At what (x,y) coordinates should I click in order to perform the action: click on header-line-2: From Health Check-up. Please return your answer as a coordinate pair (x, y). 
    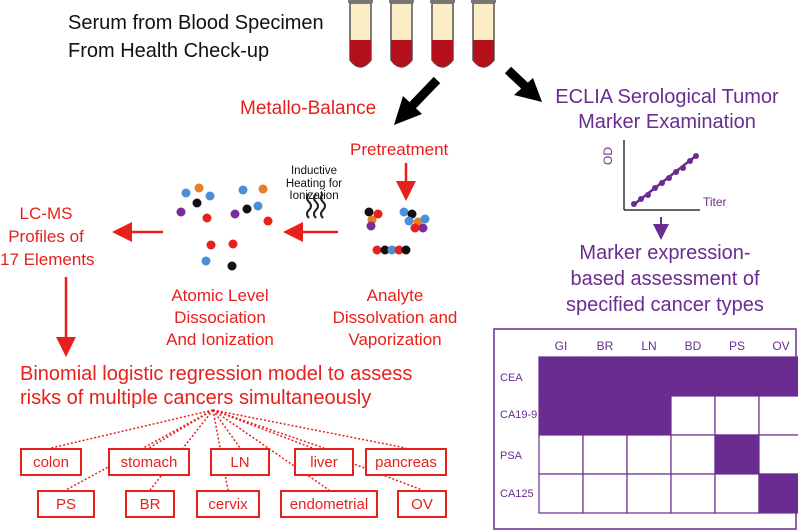
    Looking at the image, I should click on (169, 51).